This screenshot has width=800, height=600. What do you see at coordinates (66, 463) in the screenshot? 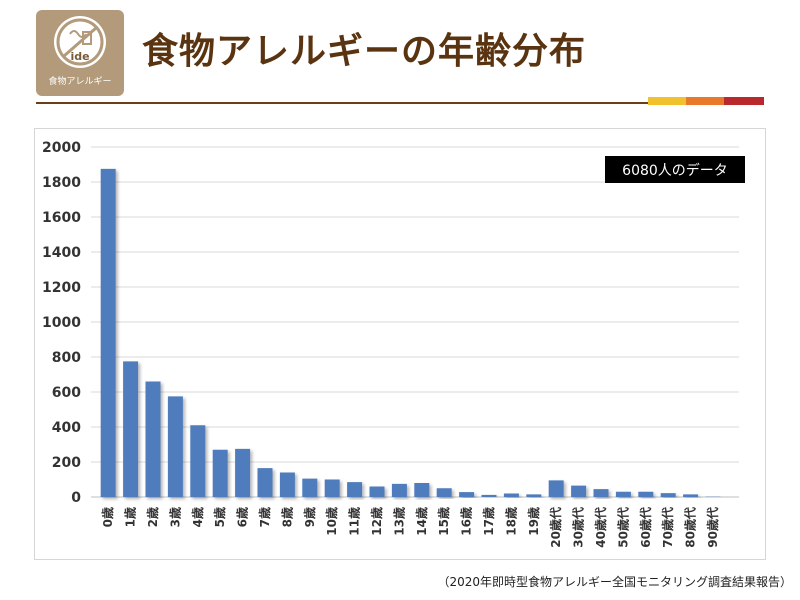
I see `y-tick-label: 200` at bounding box center [66, 463].